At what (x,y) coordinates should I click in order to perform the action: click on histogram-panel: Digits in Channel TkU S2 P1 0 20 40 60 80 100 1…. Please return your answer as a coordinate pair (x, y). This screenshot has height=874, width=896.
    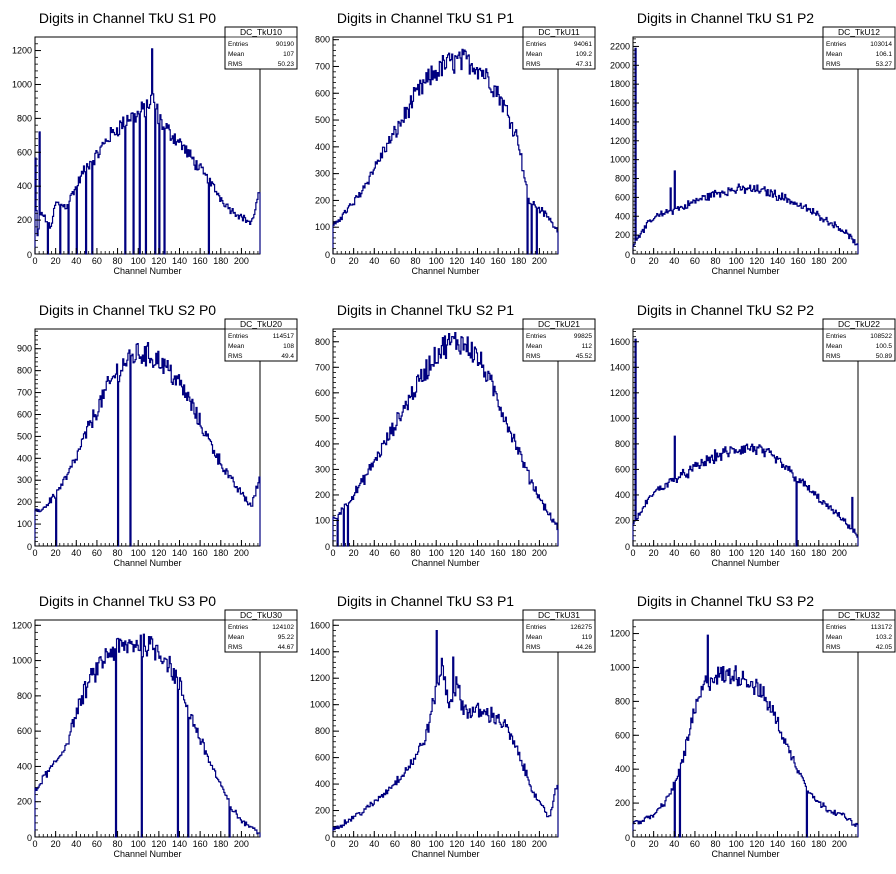
    Looking at the image, I should click on (455, 435).